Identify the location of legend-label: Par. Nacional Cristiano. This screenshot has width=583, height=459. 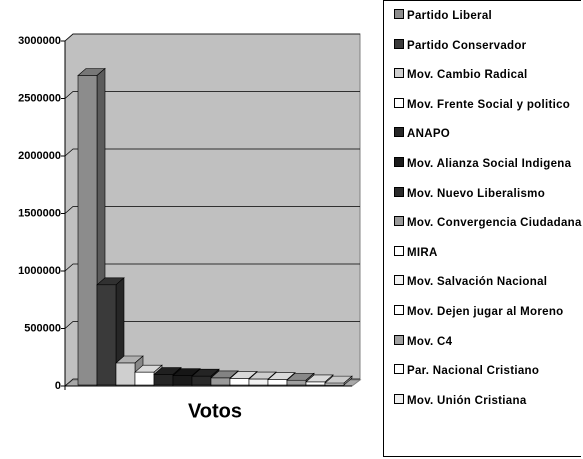
(473, 371).